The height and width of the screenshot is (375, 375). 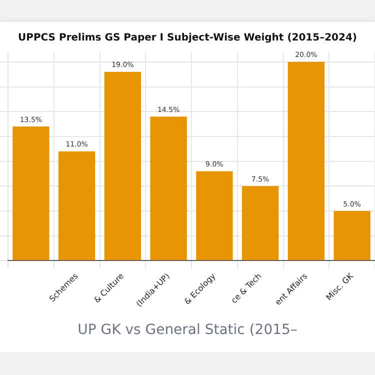 What do you see at coordinates (187, 330) in the screenshot?
I see `text: UP GK vs General Static (2015–` at bounding box center [187, 330].